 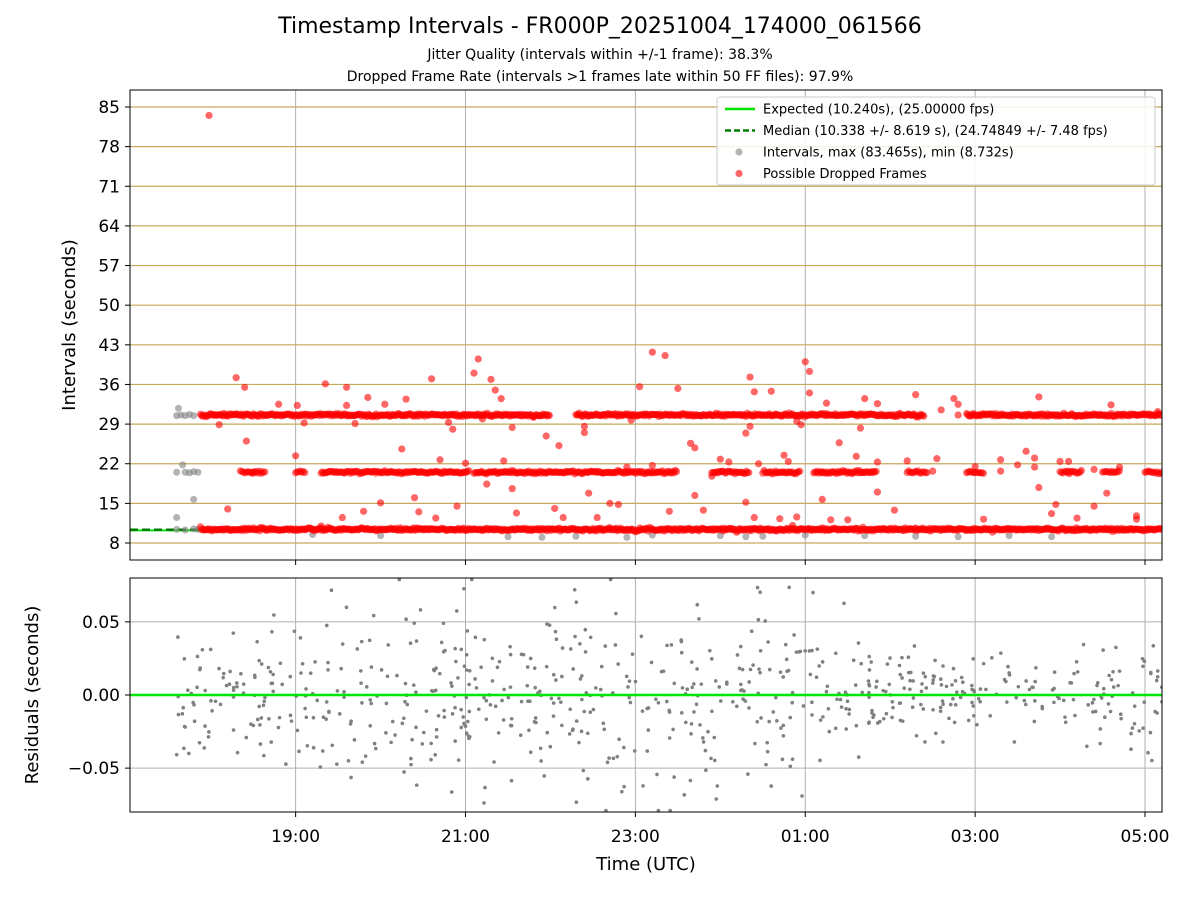 I want to click on legend-label-3: Possible Dropped Frames, so click(x=845, y=174).